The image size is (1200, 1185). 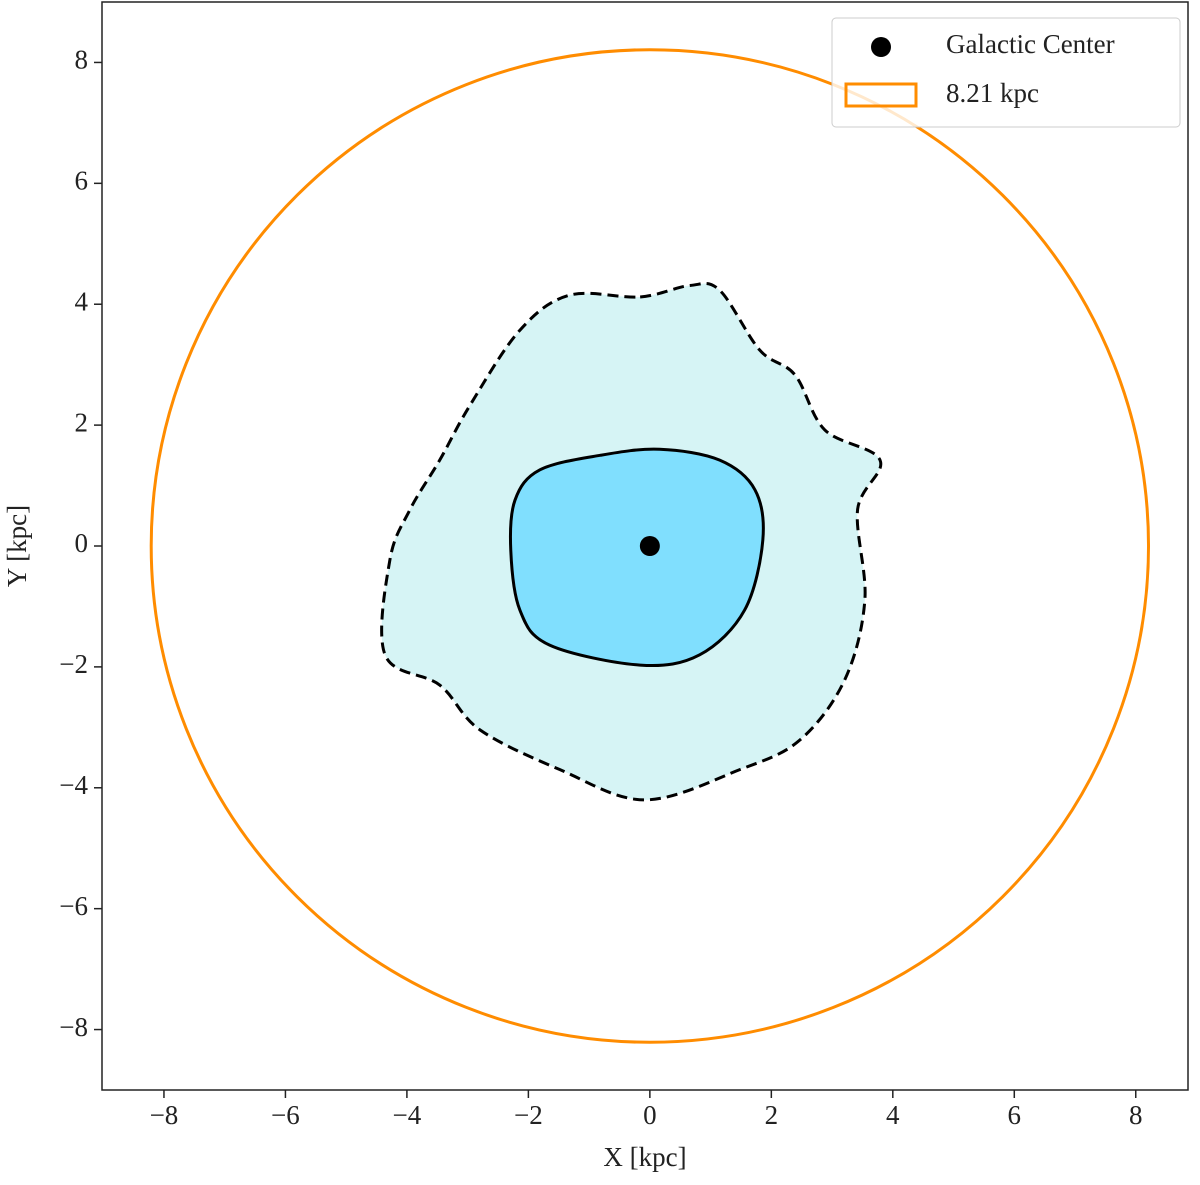 What do you see at coordinates (73, 1027) in the screenshot?
I see `y-tick-label: −8` at bounding box center [73, 1027].